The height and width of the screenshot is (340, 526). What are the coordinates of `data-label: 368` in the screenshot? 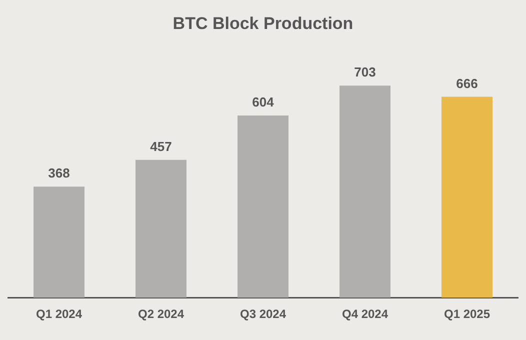 It's located at (59, 173).